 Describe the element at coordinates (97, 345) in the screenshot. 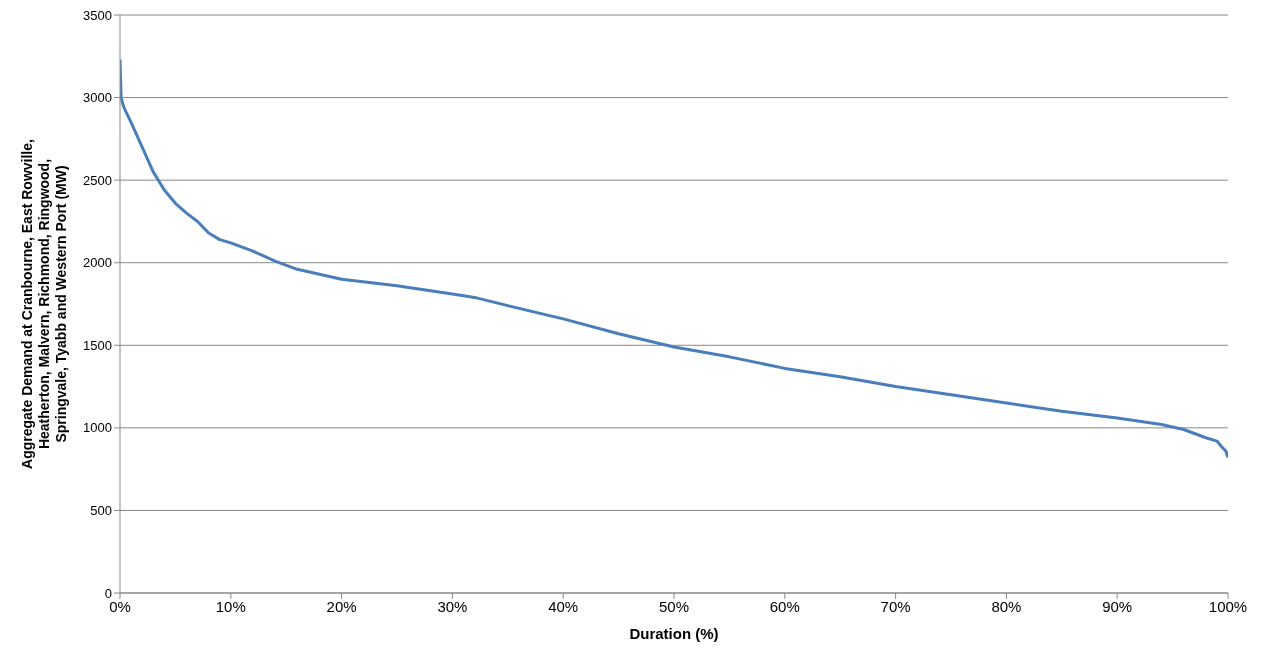

I see `y-tick-label: 1500` at that location.